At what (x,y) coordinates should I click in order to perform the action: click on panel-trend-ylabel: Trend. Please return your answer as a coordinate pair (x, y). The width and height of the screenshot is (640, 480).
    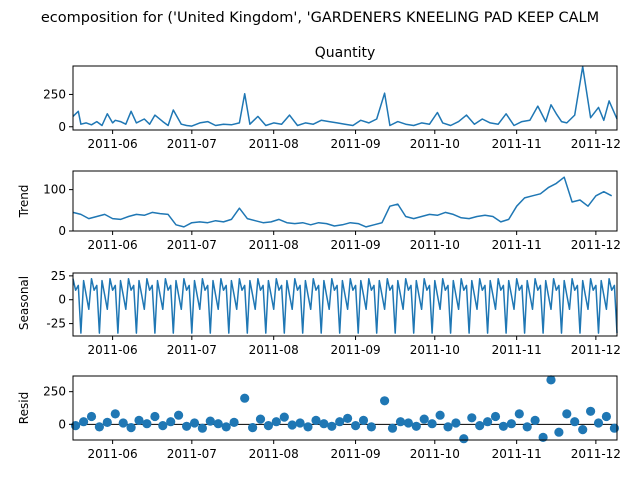
    Looking at the image, I should click on (24, 202).